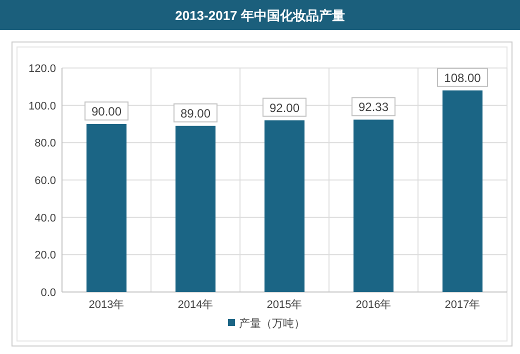 The height and width of the screenshot is (354, 520). Describe the element at coordinates (45, 144) in the screenshot. I see `y-tick-label: 80.0` at that location.